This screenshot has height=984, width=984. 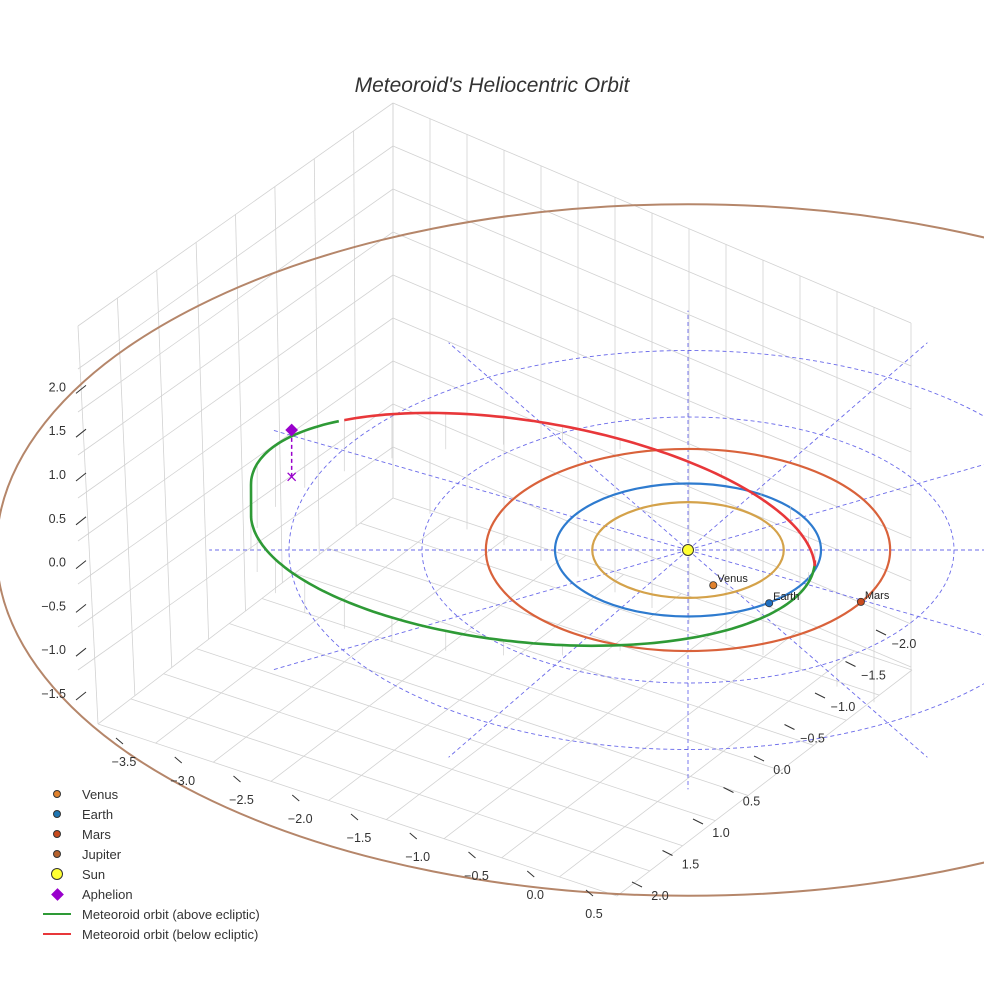 I want to click on legend-item-meteoroid-orbit-below-ecliptic: Meteoroid orbit (below ecliptic), so click(x=149, y=934).